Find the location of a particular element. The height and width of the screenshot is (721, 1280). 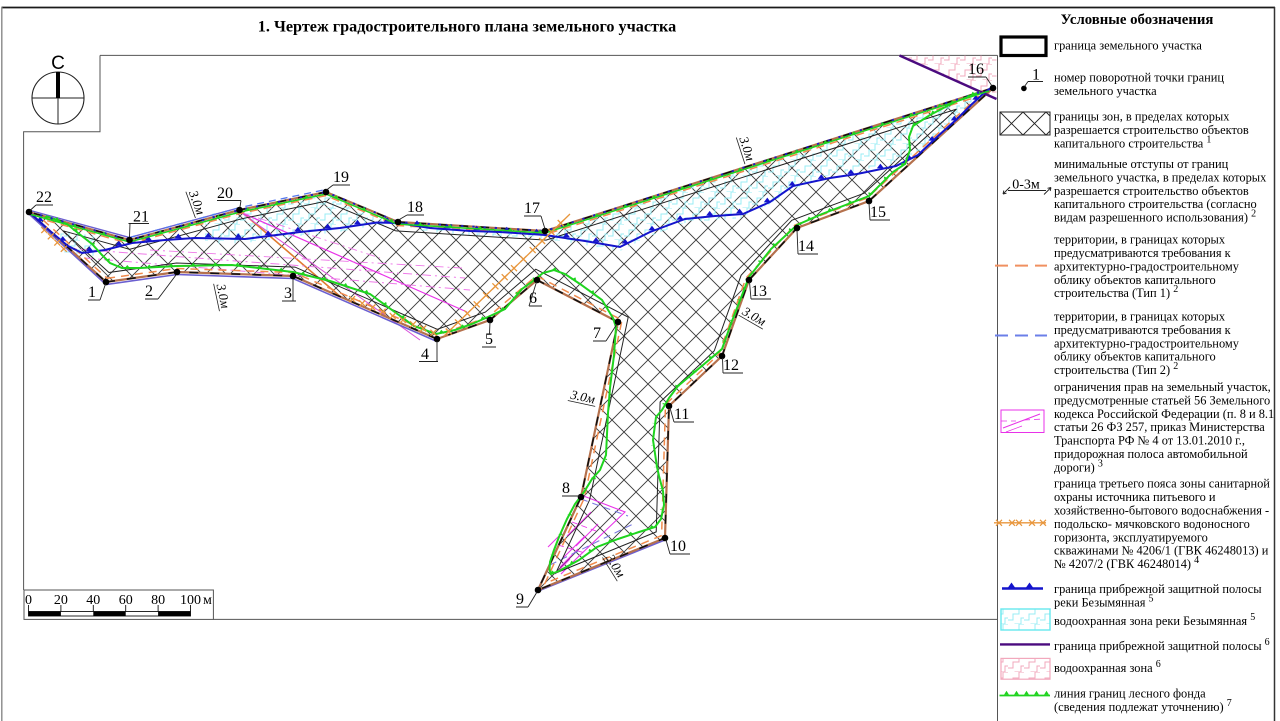

svg-text: 0-3м is located at coordinates (1026, 185).